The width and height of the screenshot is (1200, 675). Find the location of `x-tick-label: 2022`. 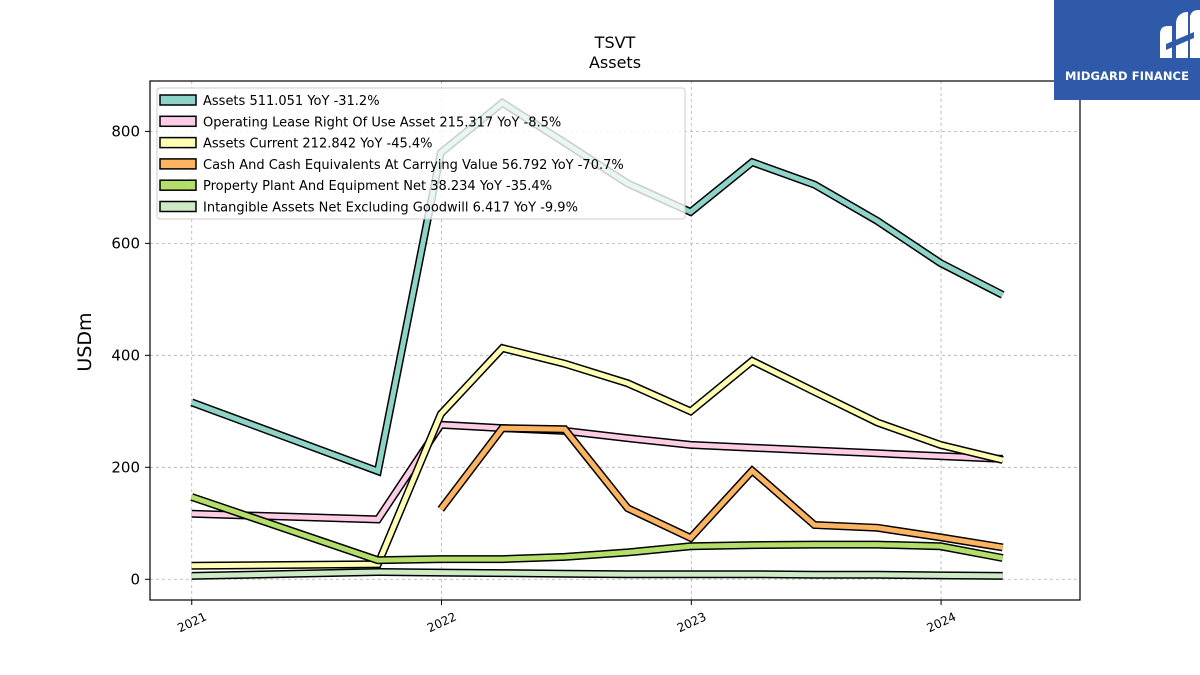

x-tick-label: 2022 is located at coordinates (442, 623).